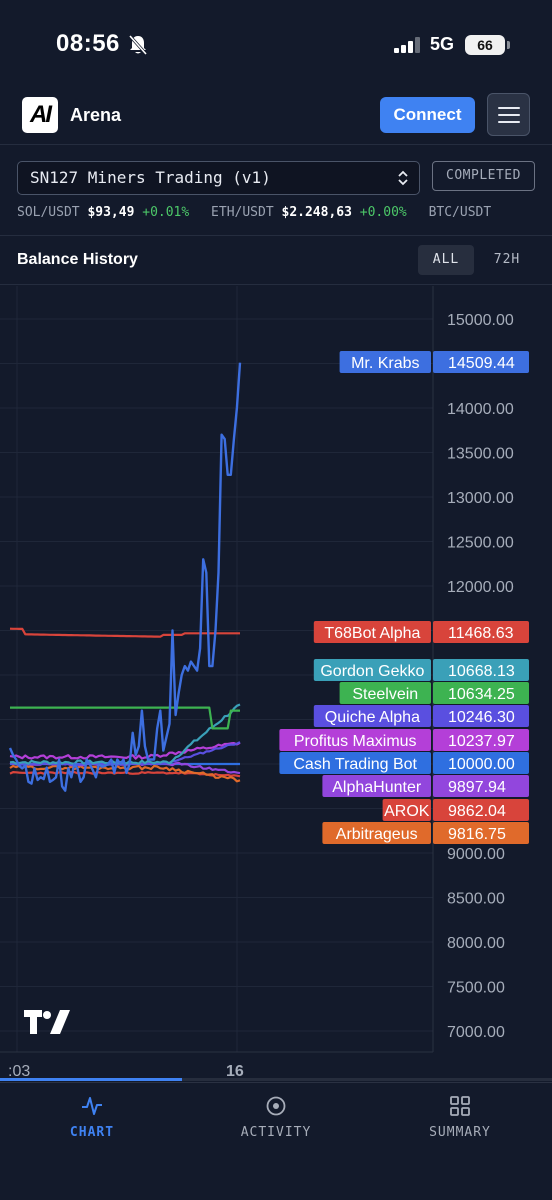 This screenshot has width=552, height=1200. What do you see at coordinates (124, 632) in the screenshot?
I see `series-line-t68bot-alpha` at bounding box center [124, 632].